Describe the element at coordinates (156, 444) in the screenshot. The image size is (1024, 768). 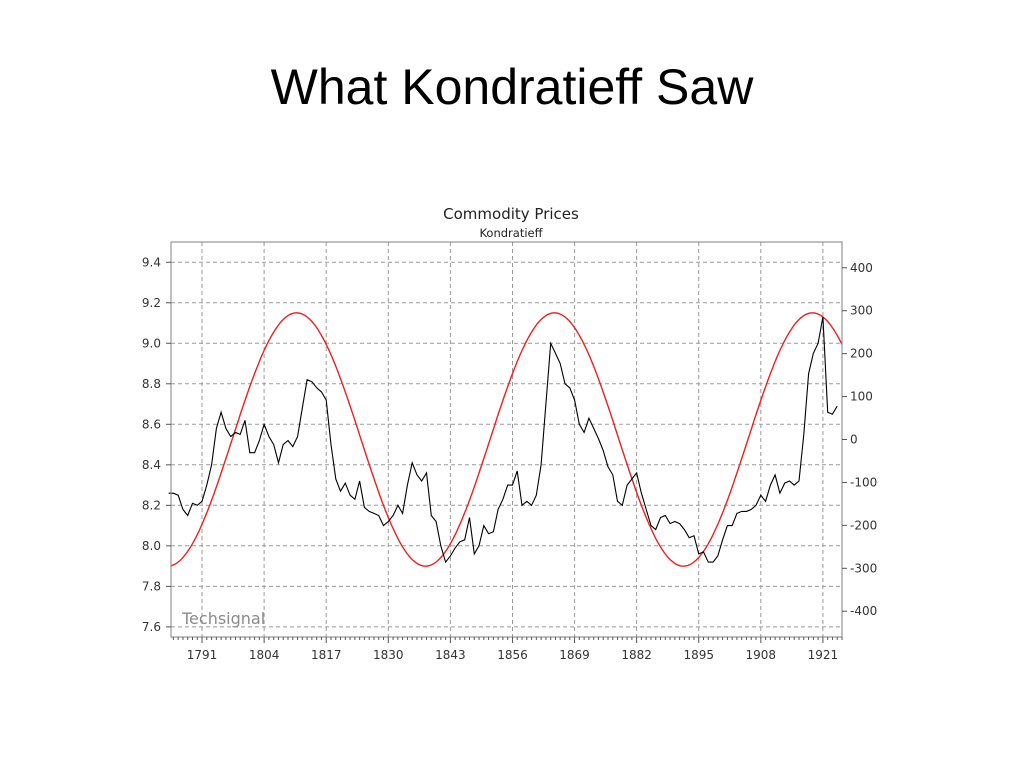
I see `left-axis: 7.6 7.8 8.0 8.2 8.4 8.6 8.8 9.0 9.2 9.4` at that location.